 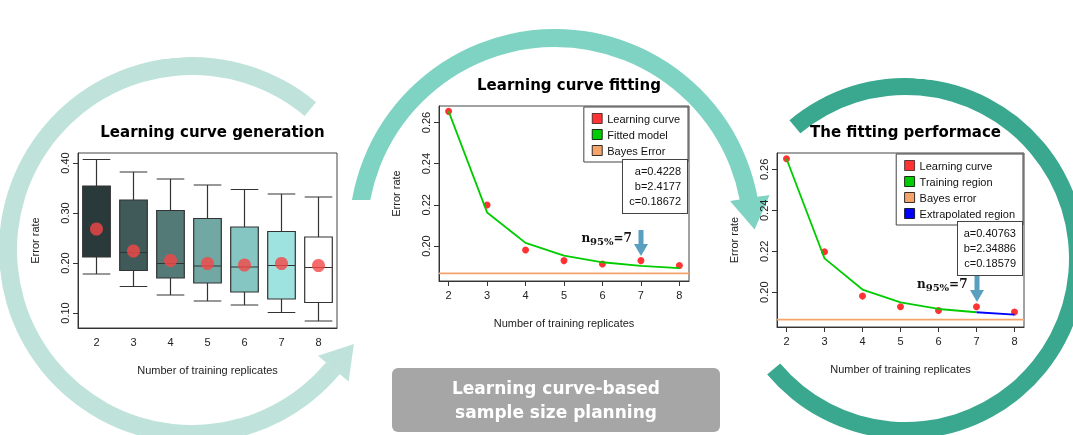 I want to click on chart-title: Learning curve generation, so click(x=212, y=131).